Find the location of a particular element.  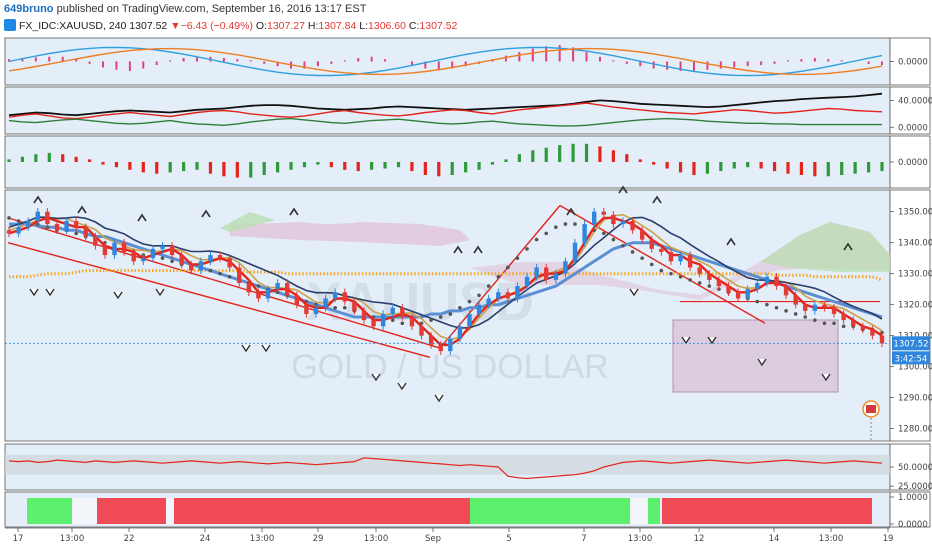

panel-p1-axis is located at coordinates (910, 61).